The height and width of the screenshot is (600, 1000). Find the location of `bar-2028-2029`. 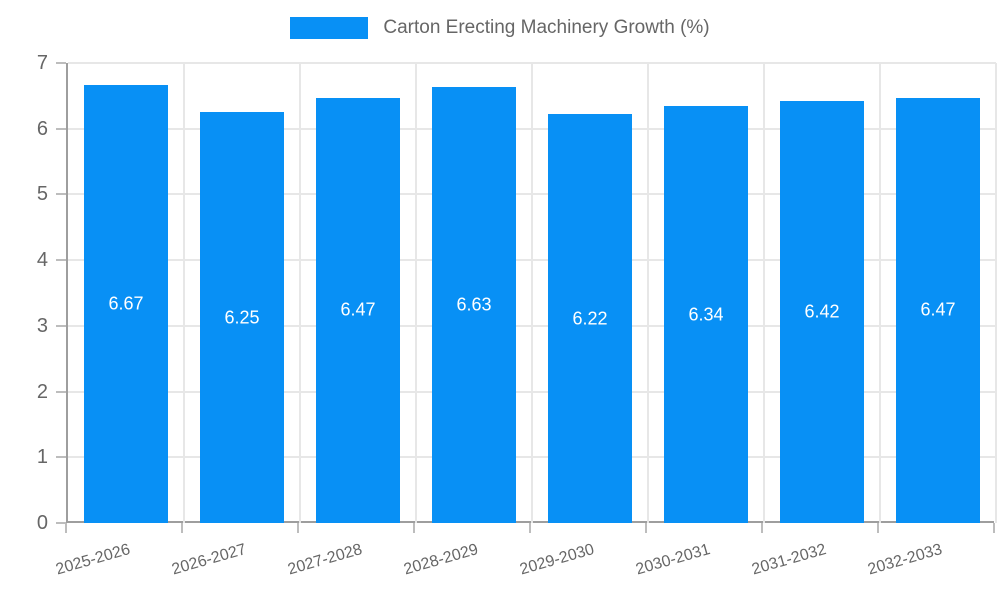

bar-2028-2029 is located at coordinates (474, 305).